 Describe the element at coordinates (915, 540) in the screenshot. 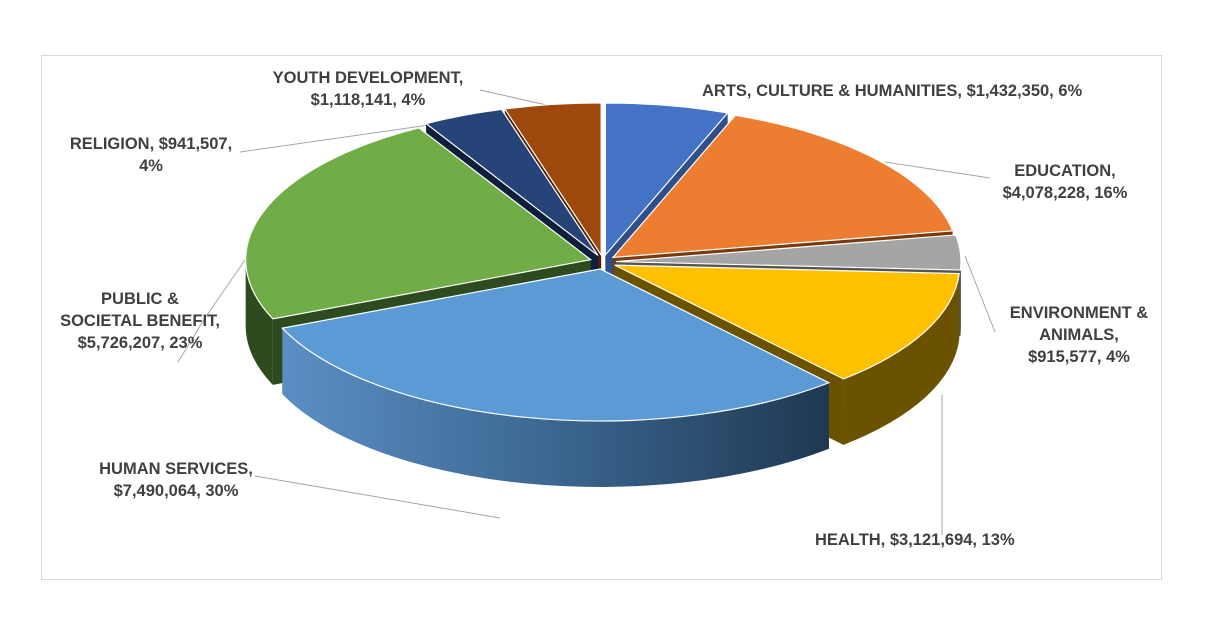

I see `label-health: HEALTH, $3,121,694, 13%` at that location.